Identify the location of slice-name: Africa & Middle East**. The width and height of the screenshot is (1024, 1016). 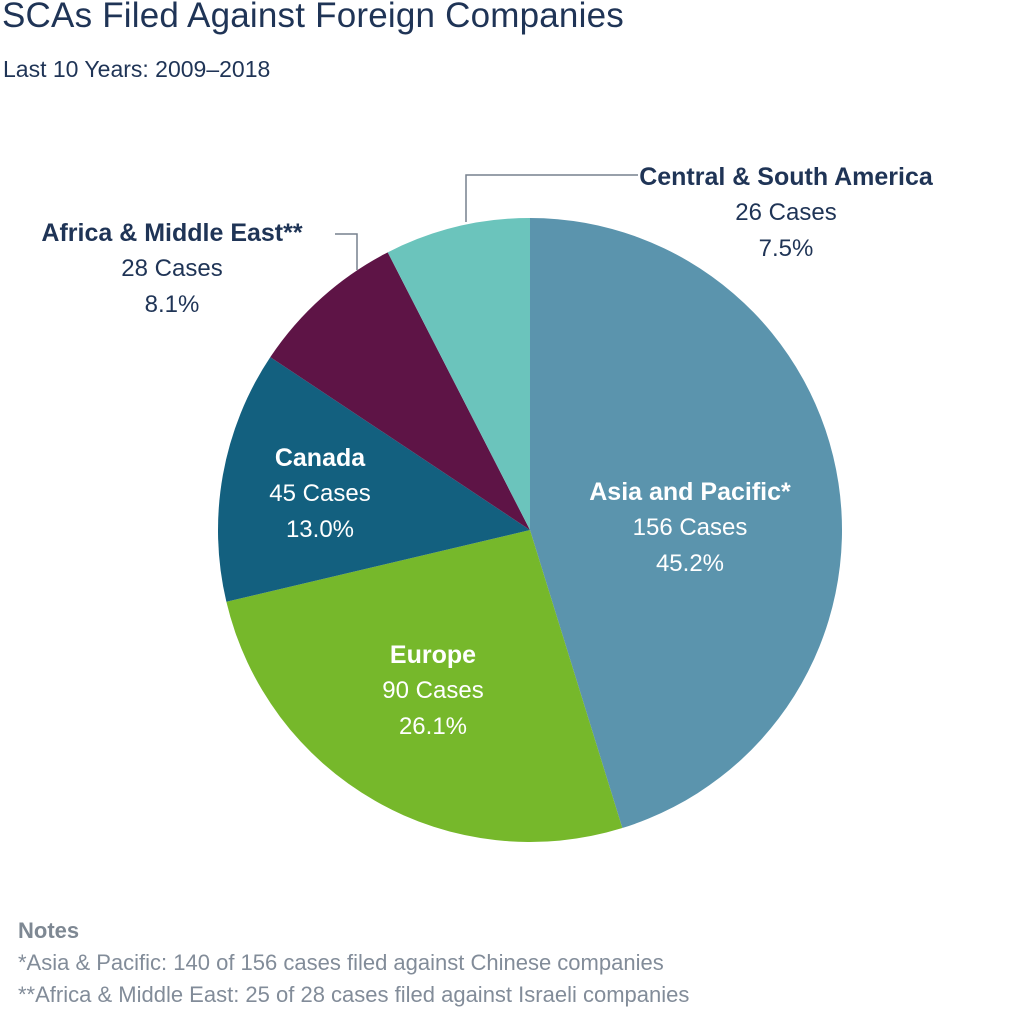
(172, 233).